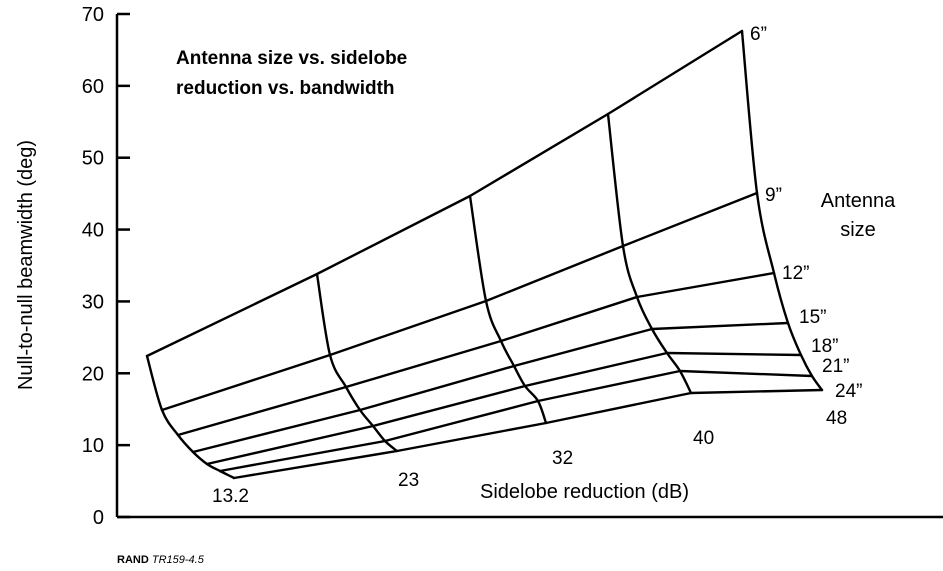  I want to click on sidelobe-label-32: 32, so click(562, 458).